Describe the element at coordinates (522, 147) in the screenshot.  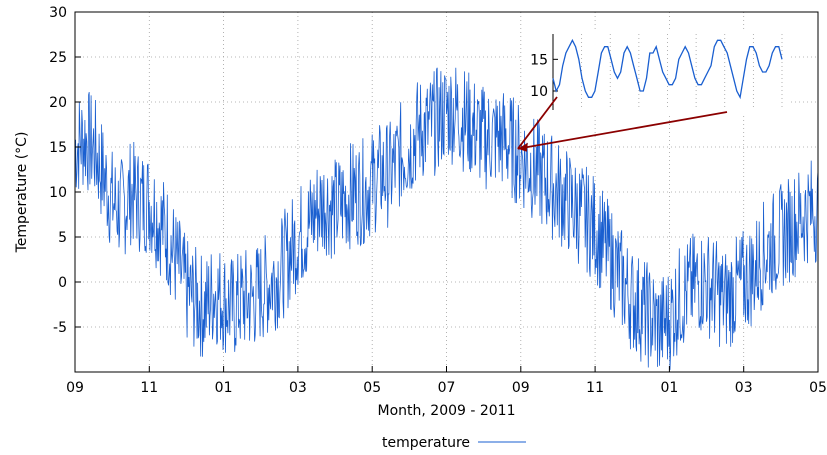
I see `annotation-arrowhead` at that location.